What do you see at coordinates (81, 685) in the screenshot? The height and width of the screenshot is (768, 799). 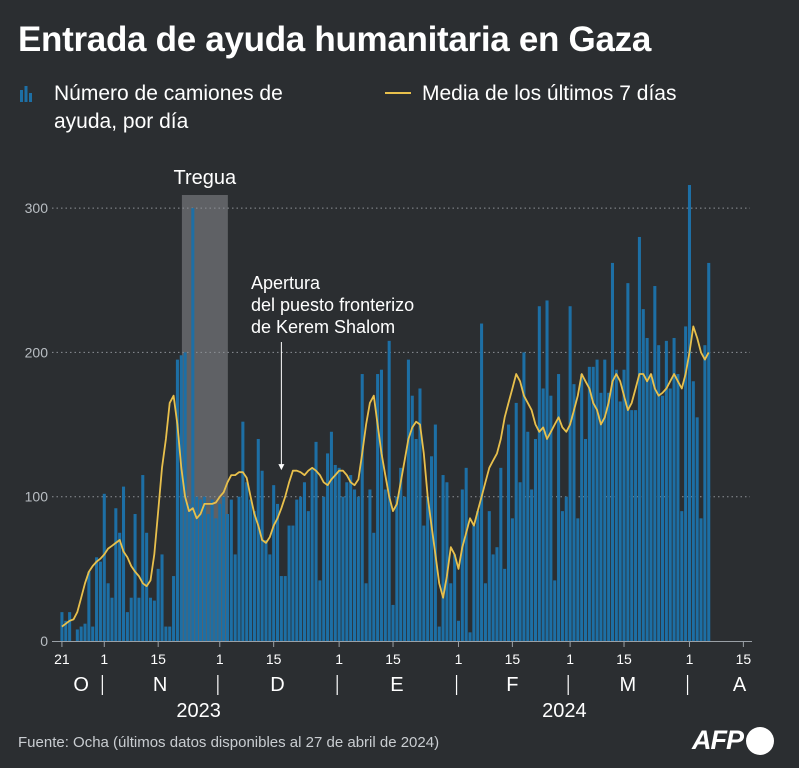 I see `month-label: O` at bounding box center [81, 685].